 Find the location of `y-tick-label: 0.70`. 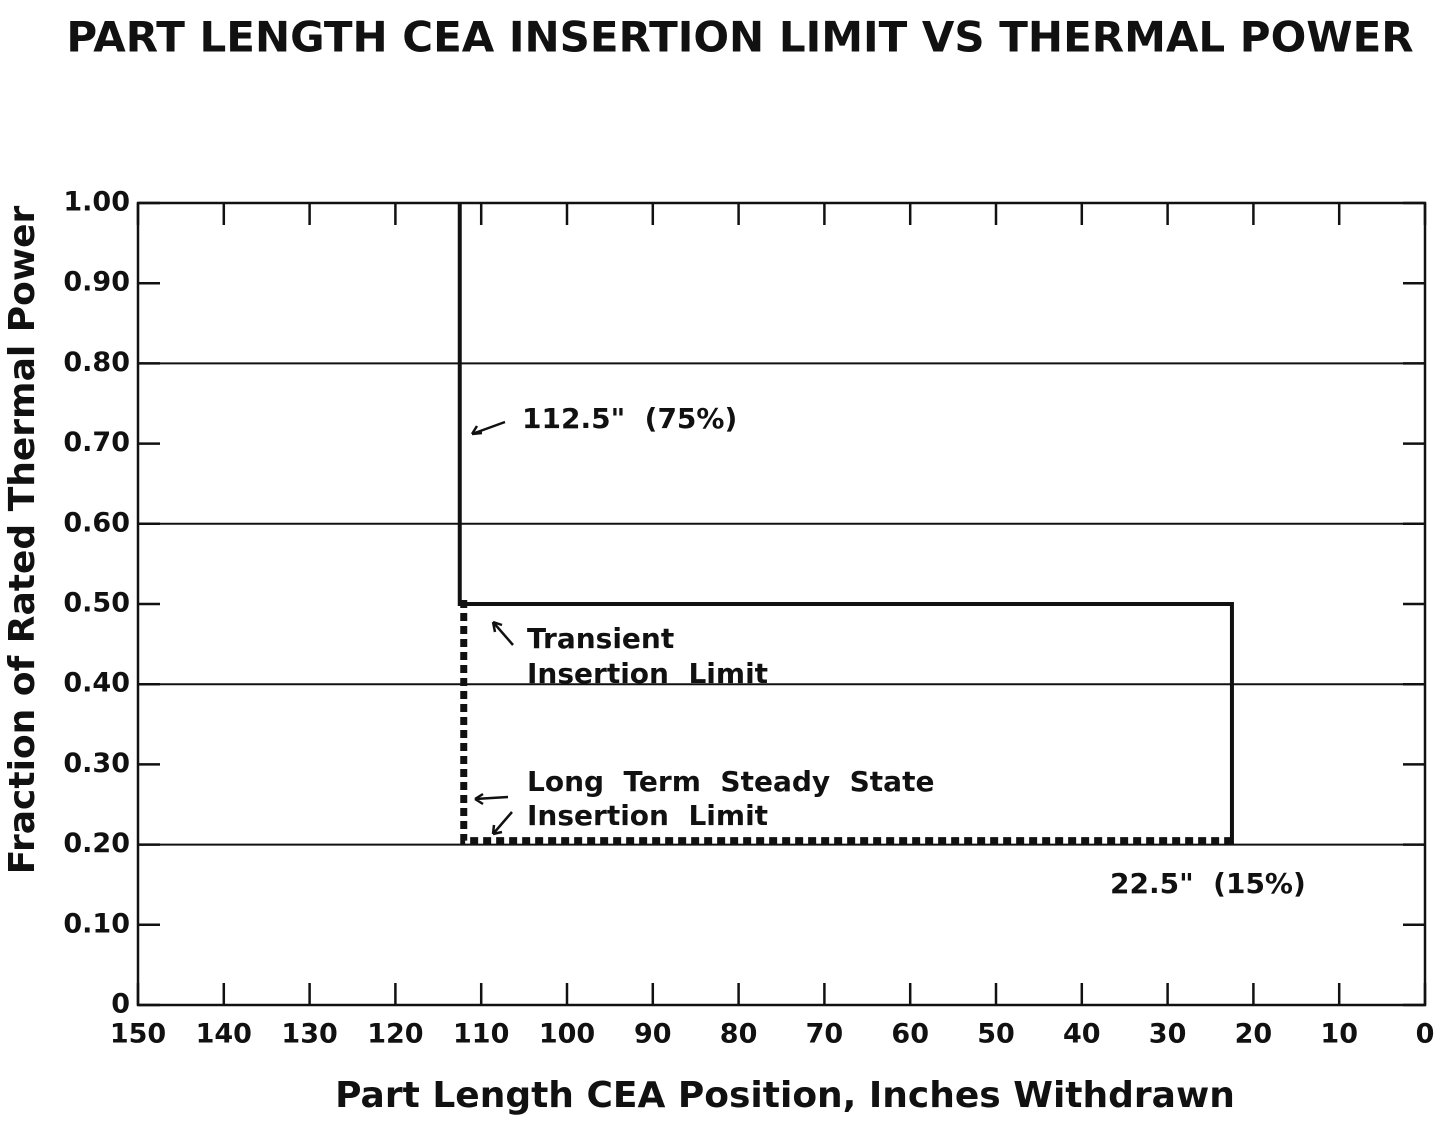

y-tick-label: 0.70 is located at coordinates (96, 442).